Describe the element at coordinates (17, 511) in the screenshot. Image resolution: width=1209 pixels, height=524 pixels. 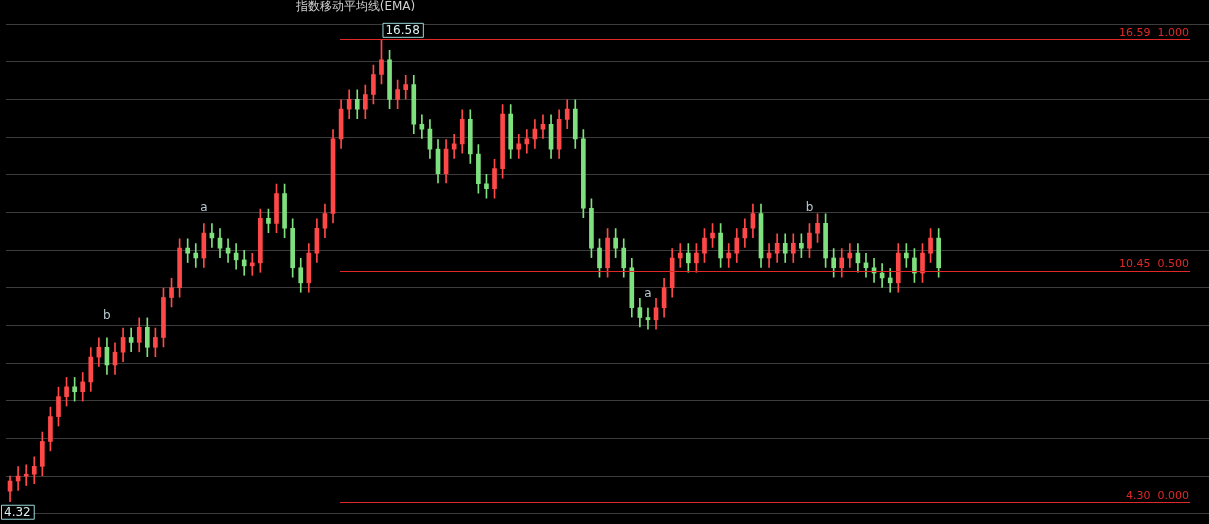
I see `text: 4.32` at that location.